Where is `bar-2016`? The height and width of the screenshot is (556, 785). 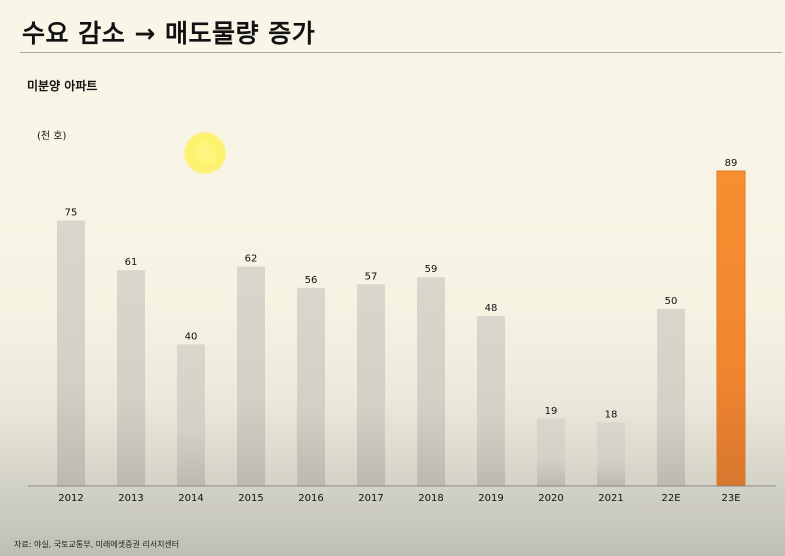
bar-2016 is located at coordinates (311, 386).